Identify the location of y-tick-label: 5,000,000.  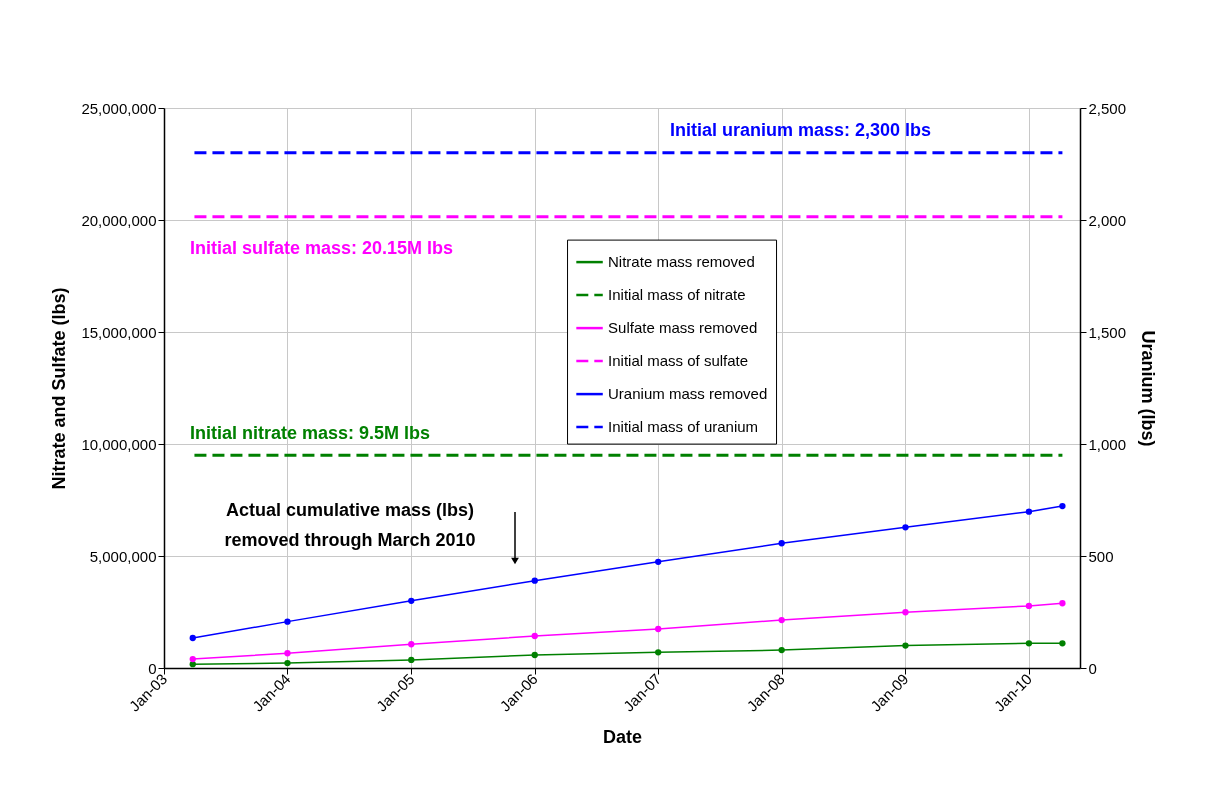
(123, 556).